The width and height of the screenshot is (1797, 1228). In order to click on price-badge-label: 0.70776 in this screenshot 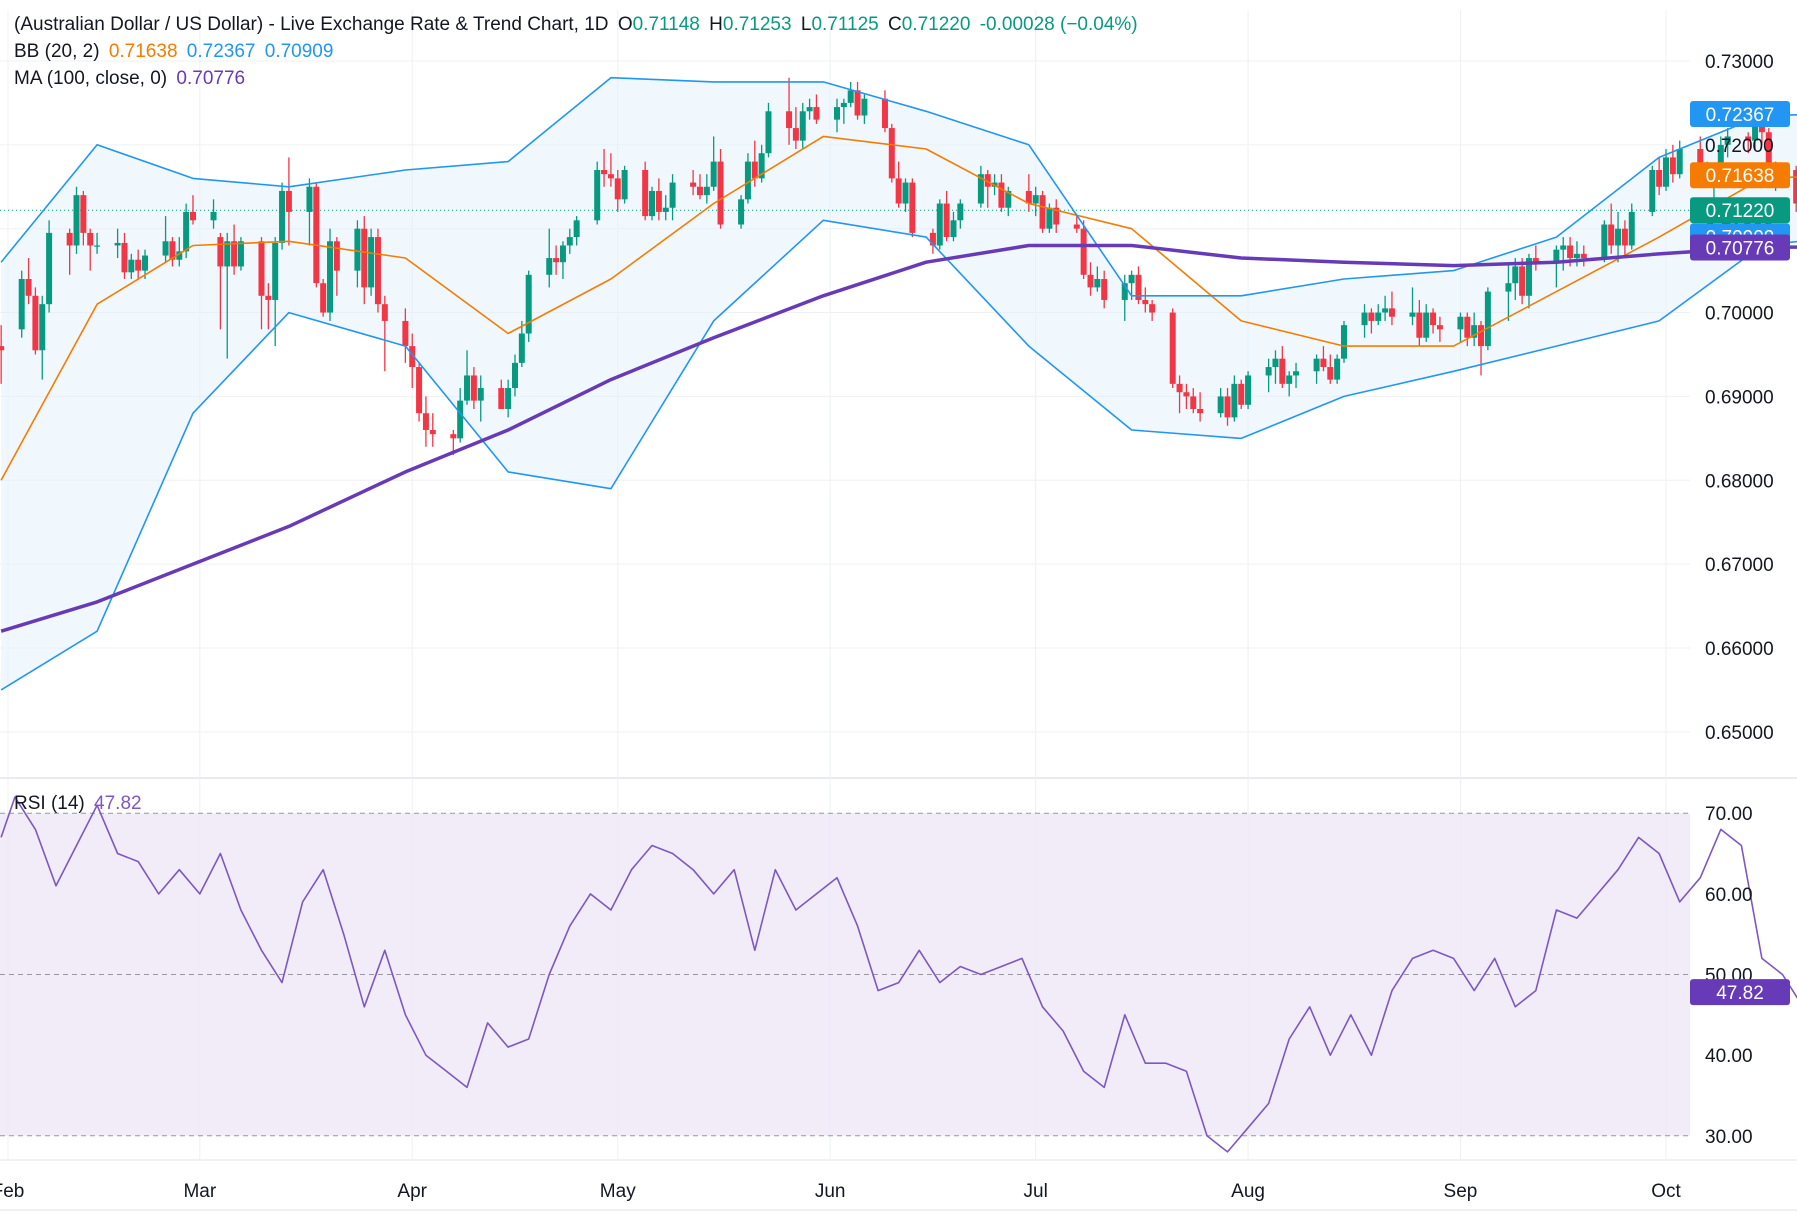, I will do `click(1740, 248)`.